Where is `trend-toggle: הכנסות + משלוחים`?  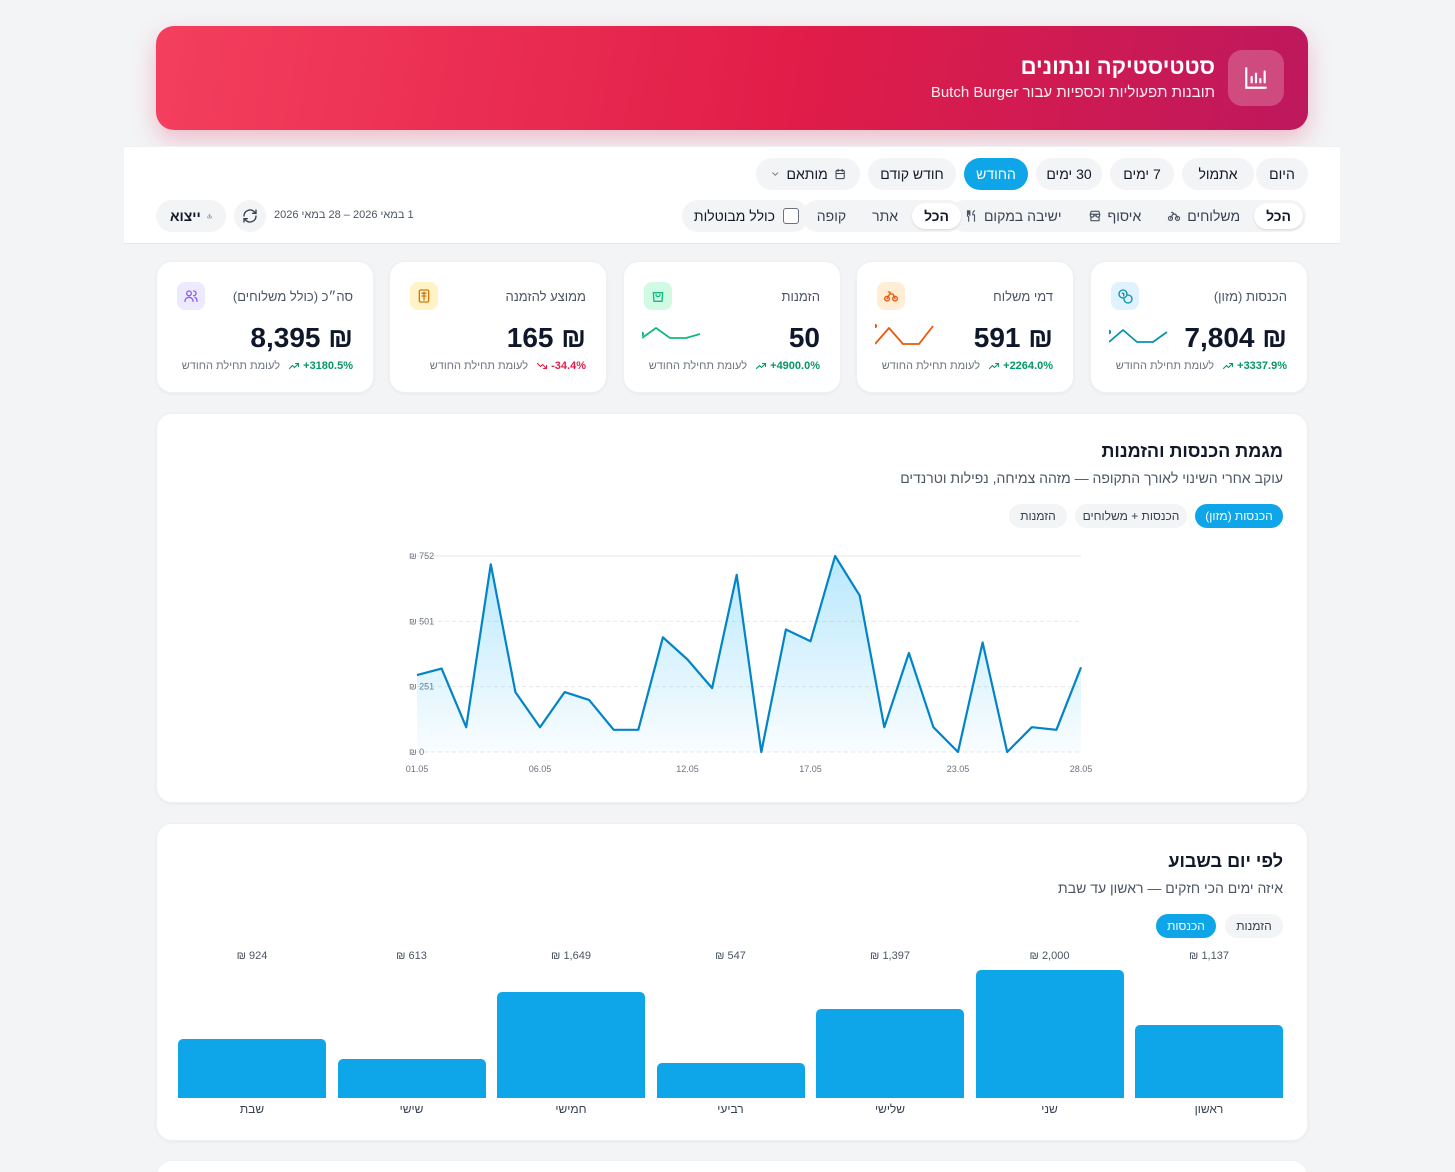
trend-toggle: הכנסות + משלוחים is located at coordinates (1131, 516).